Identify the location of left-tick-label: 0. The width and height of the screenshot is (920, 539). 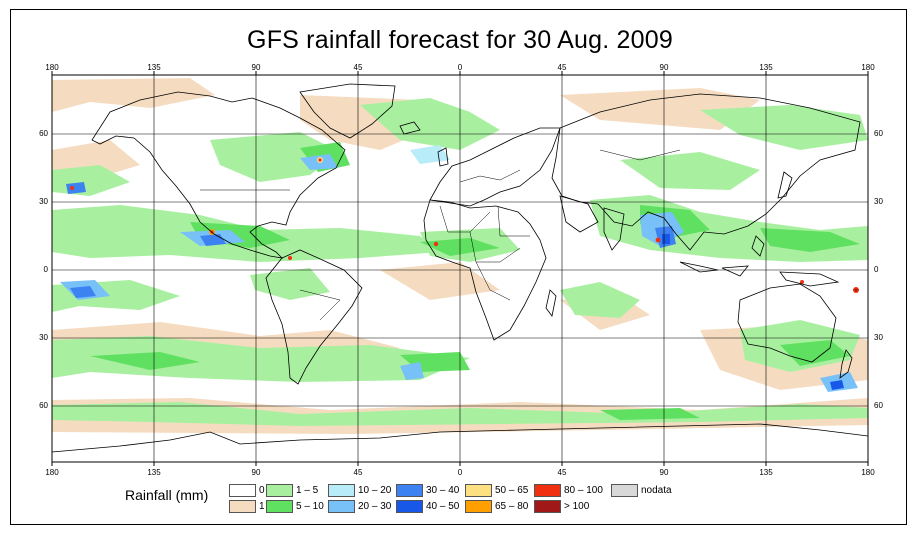
(45, 269).